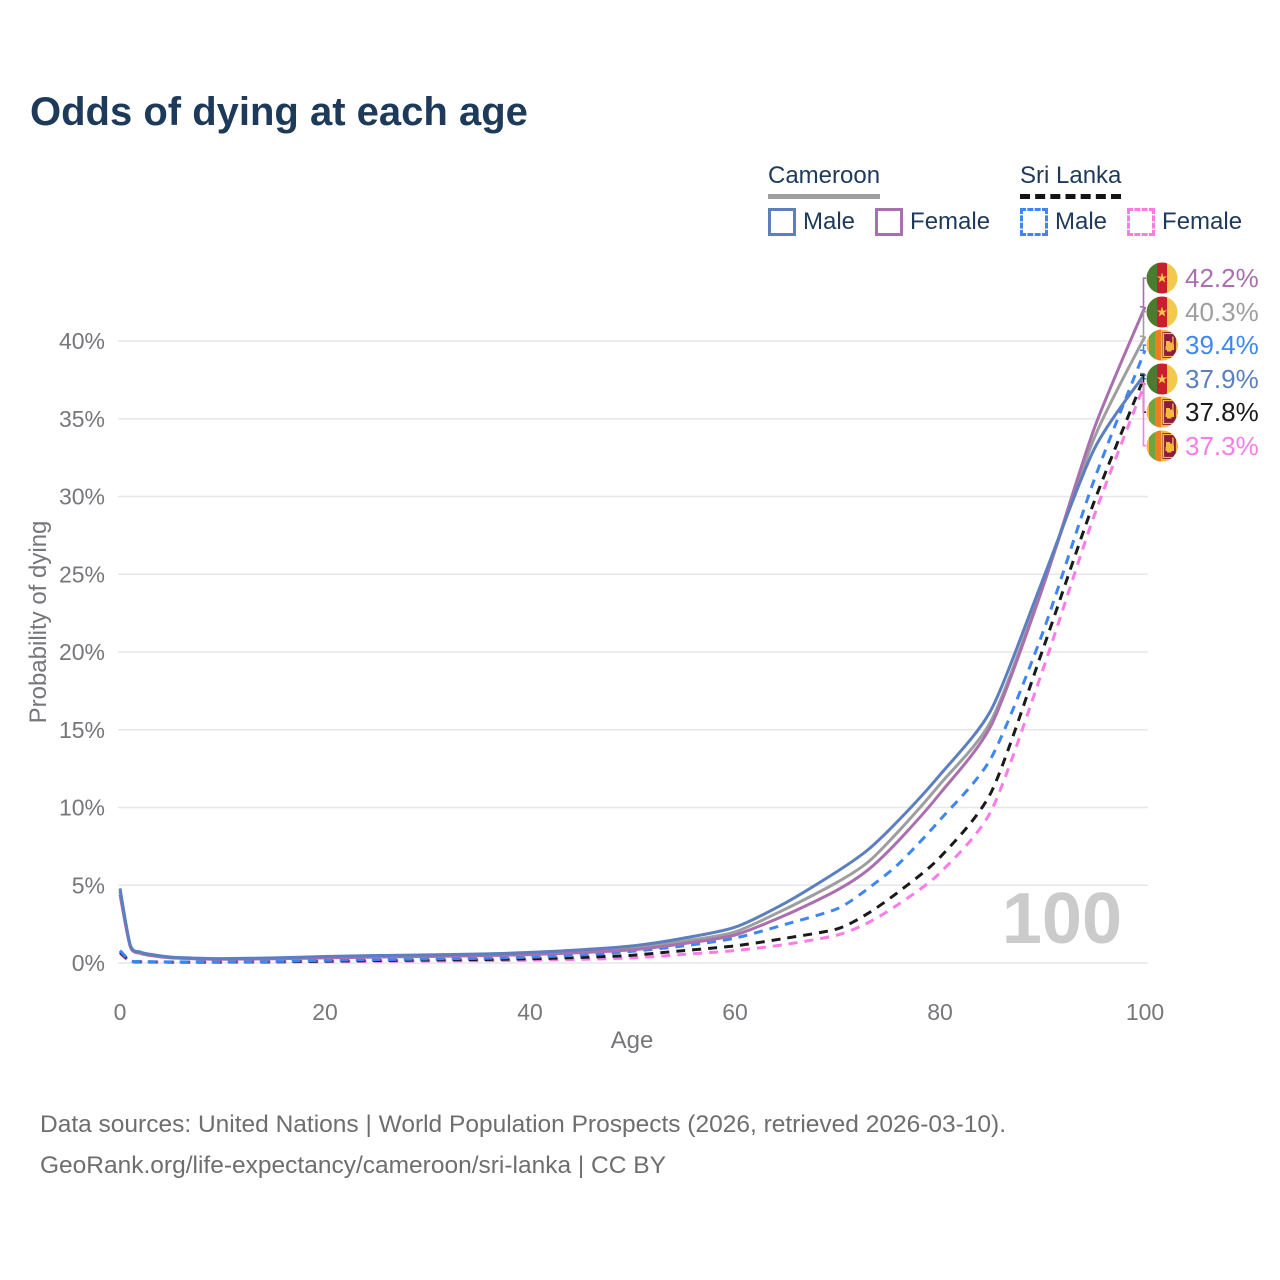 This screenshot has width=1280, height=1280. I want to click on y-tick-label: 35%, so click(82, 419).